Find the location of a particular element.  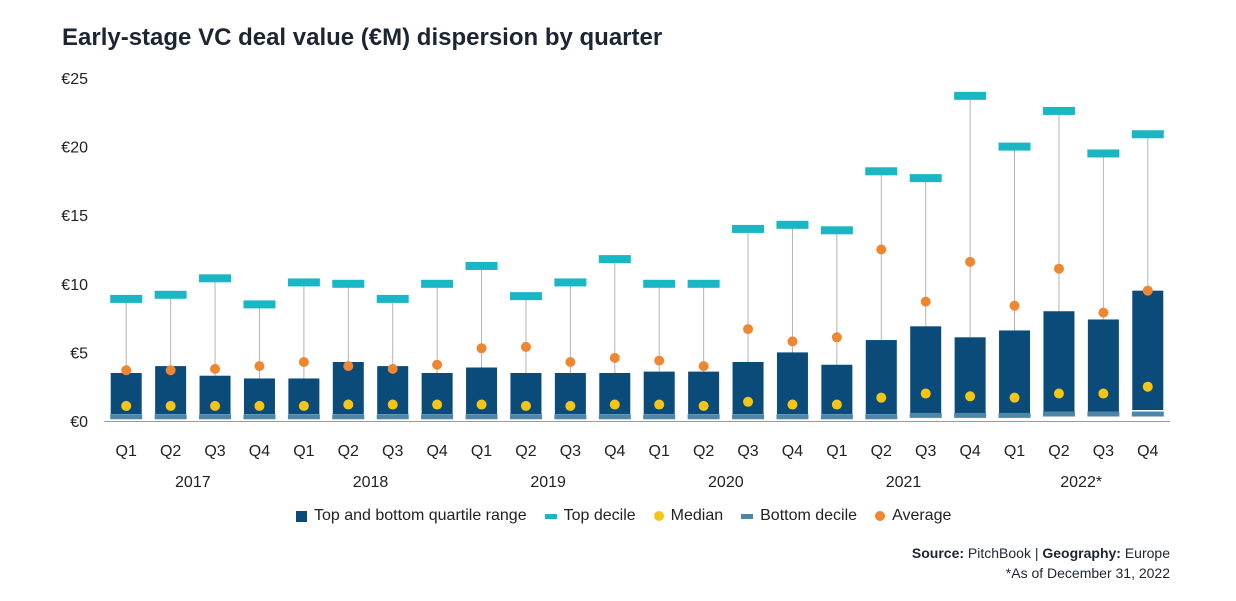

legend-item-bottom-decile: Bottom decile is located at coordinates (799, 516).